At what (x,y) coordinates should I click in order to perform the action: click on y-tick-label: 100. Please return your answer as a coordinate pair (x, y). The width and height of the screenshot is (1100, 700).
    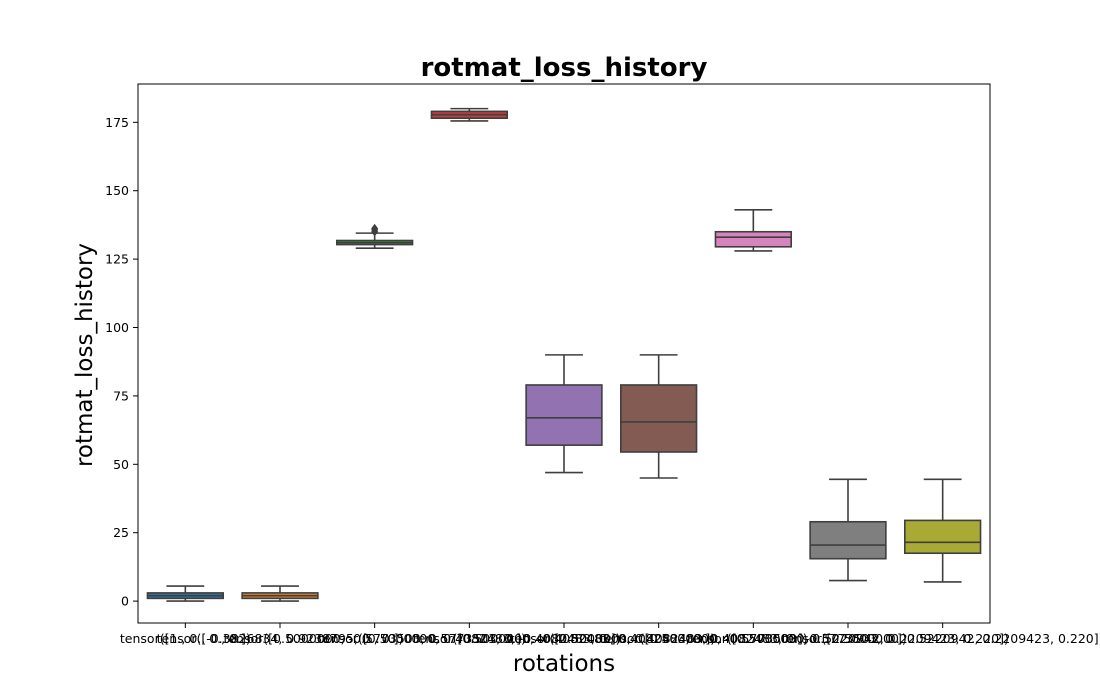
    Looking at the image, I should click on (117, 327).